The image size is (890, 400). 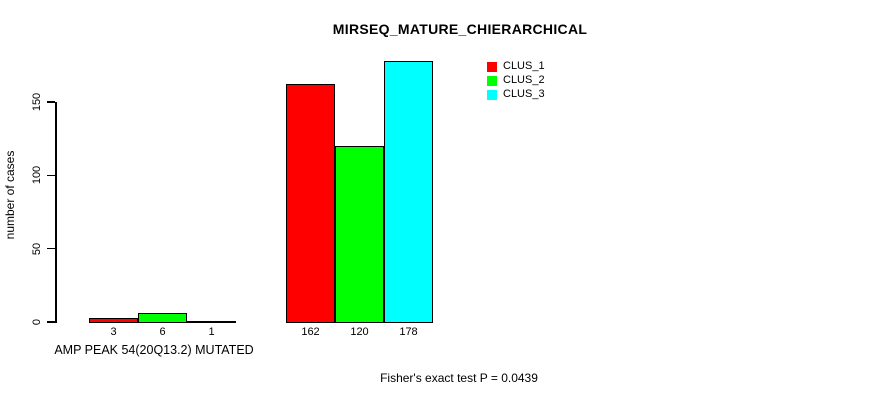 What do you see at coordinates (211, 322) in the screenshot?
I see `bar-clus_3-group1` at bounding box center [211, 322].